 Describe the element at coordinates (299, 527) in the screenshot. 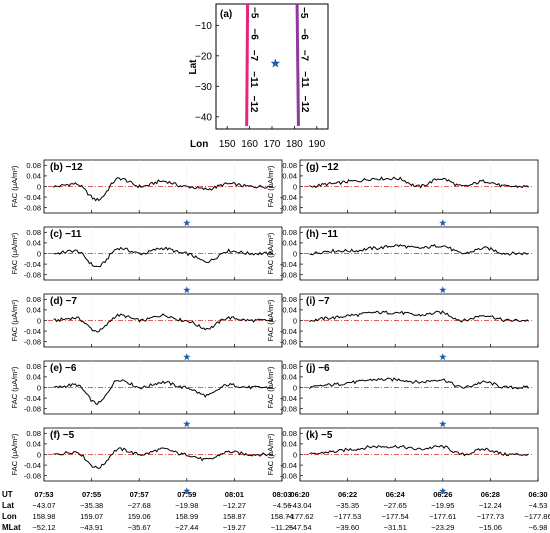

I see `axis-value: −47.54` at that location.